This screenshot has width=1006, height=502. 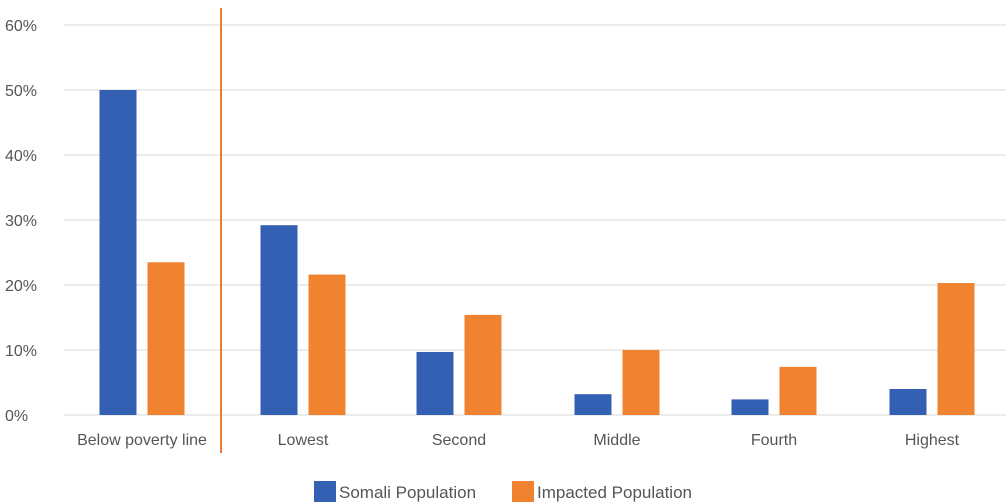 What do you see at coordinates (614, 492) in the screenshot?
I see `legend-label-impacted: Impacted Population` at bounding box center [614, 492].